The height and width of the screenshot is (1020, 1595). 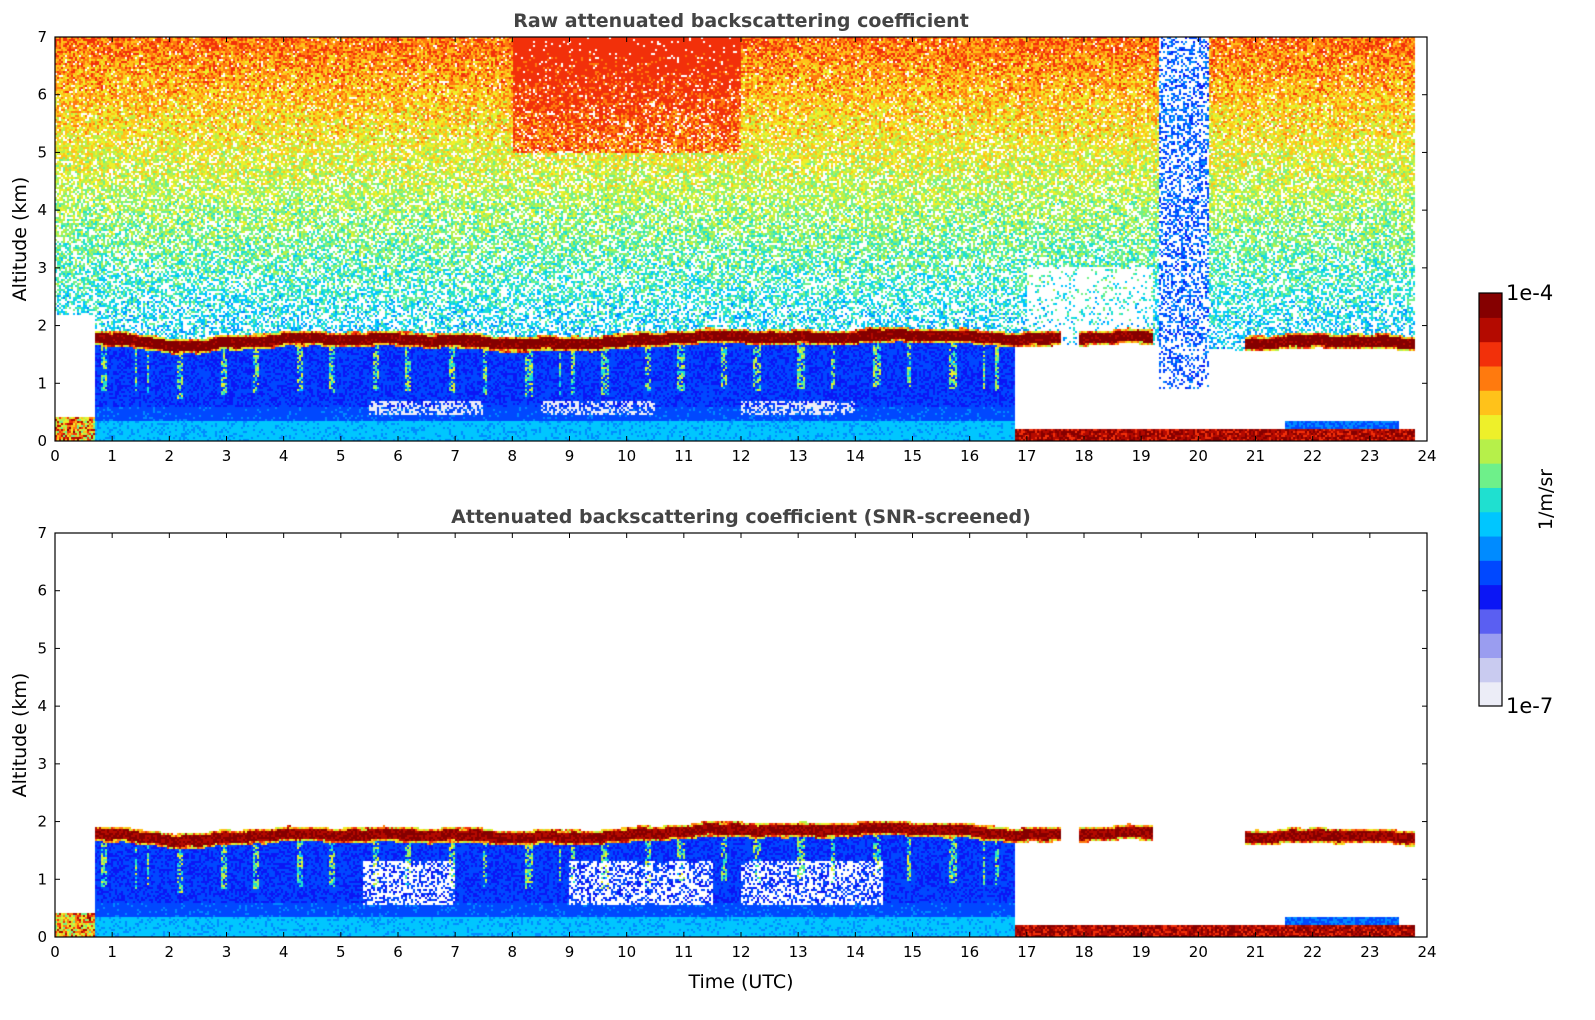 What do you see at coordinates (1529, 706) in the screenshot?
I see `colorbar-min-label: 1e-7` at bounding box center [1529, 706].